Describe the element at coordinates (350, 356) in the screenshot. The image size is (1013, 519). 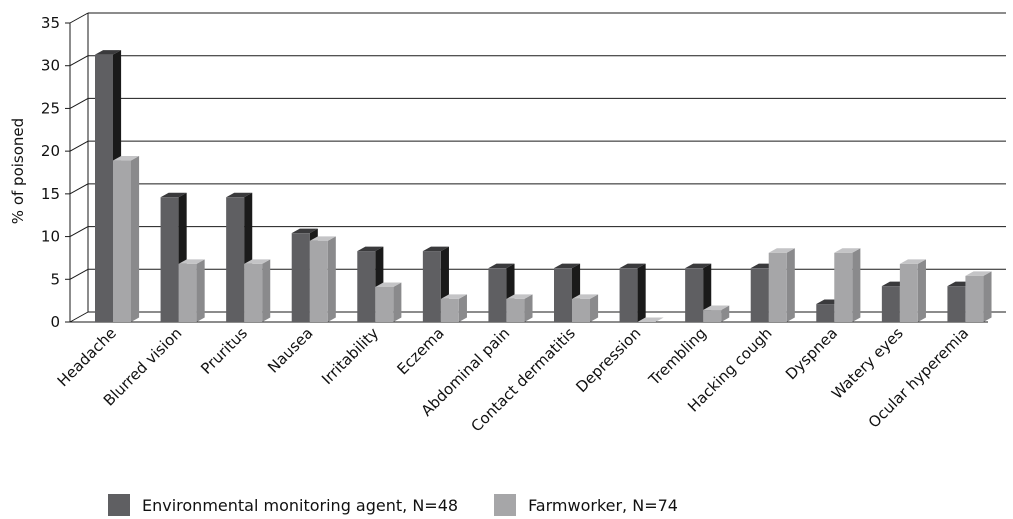
I see `x-category-label: Irritability` at that location.